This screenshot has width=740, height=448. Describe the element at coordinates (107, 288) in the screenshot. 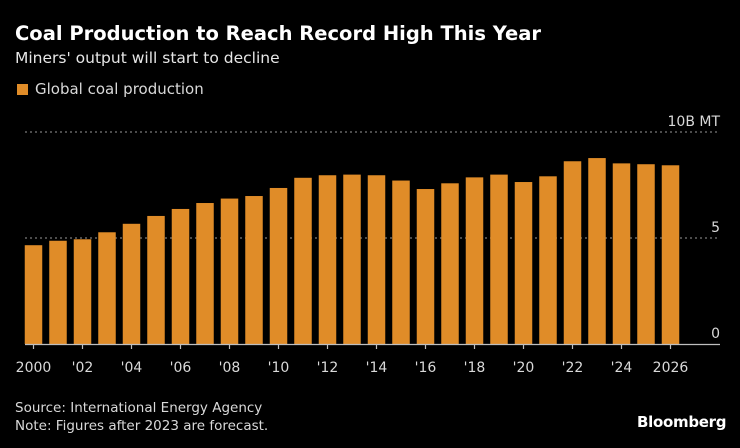

I see `bar-2003` at that location.